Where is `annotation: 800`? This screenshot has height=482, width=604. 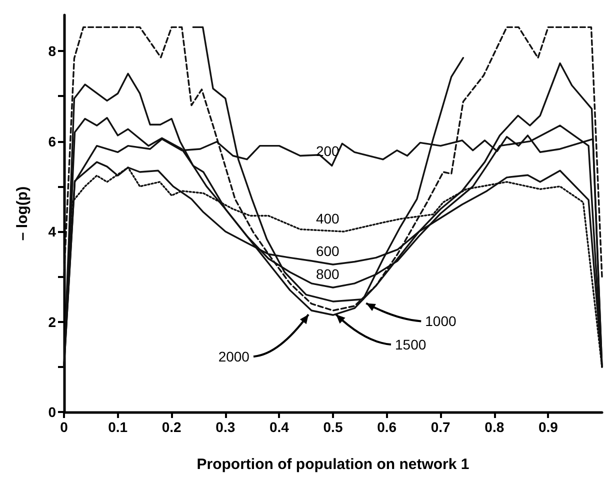
annotation: 800 is located at coordinates (328, 274).